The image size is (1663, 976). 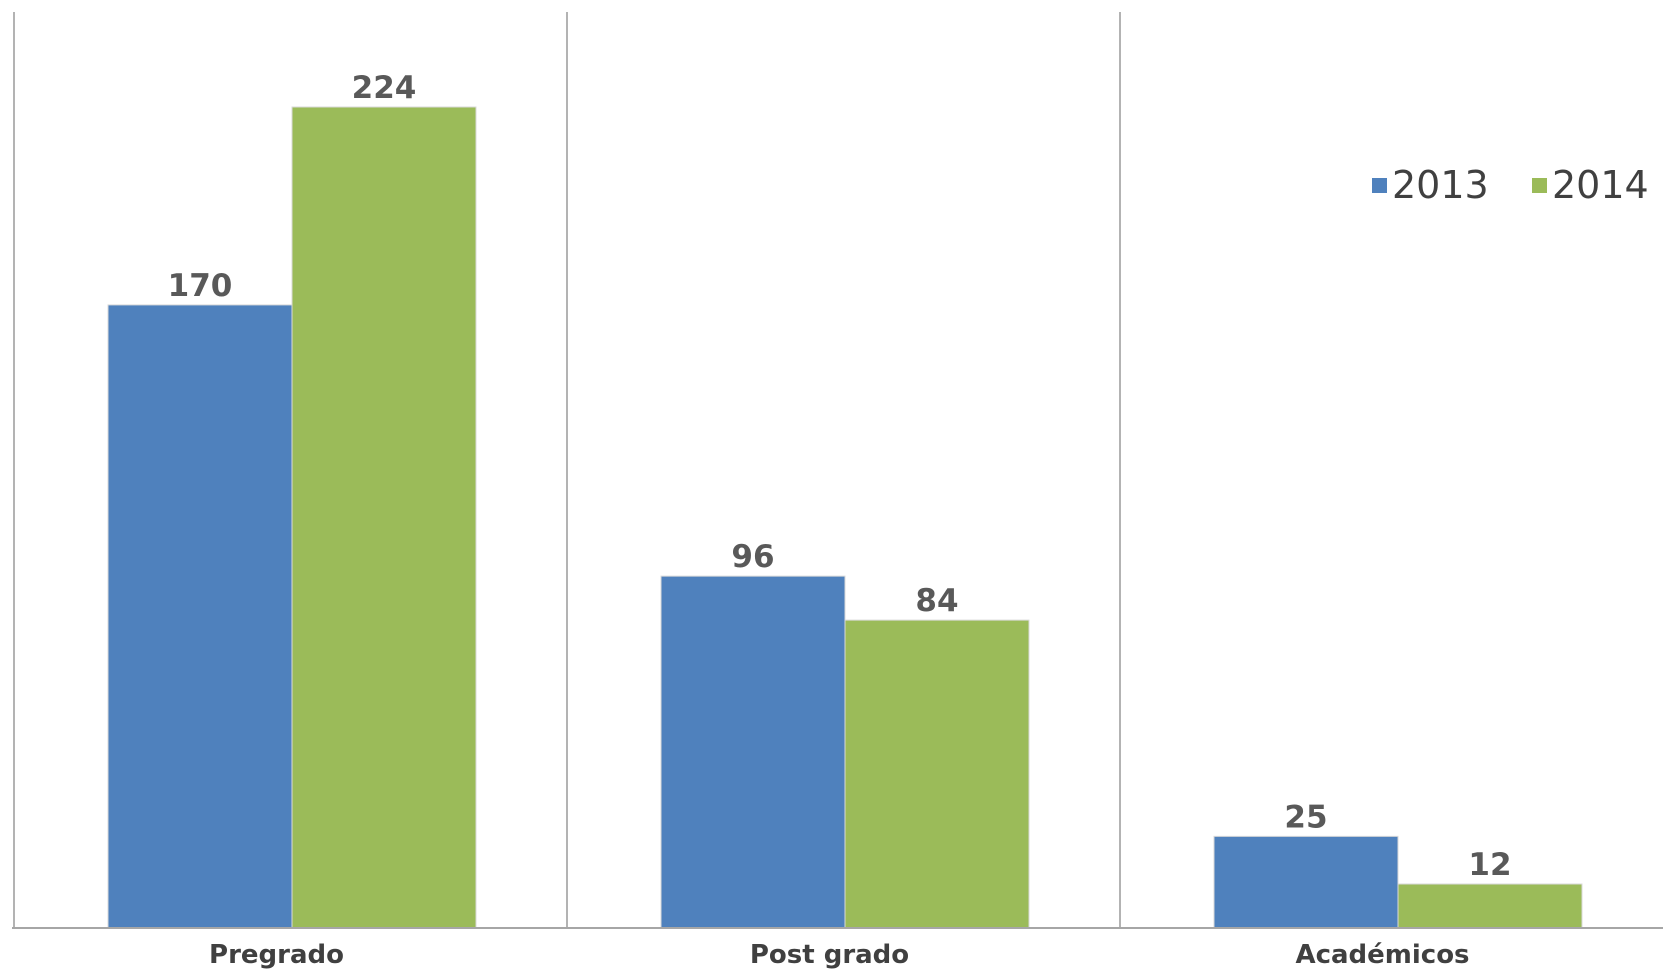 What do you see at coordinates (936, 601) in the screenshot?
I see `data-label-2014-1: 84` at bounding box center [936, 601].